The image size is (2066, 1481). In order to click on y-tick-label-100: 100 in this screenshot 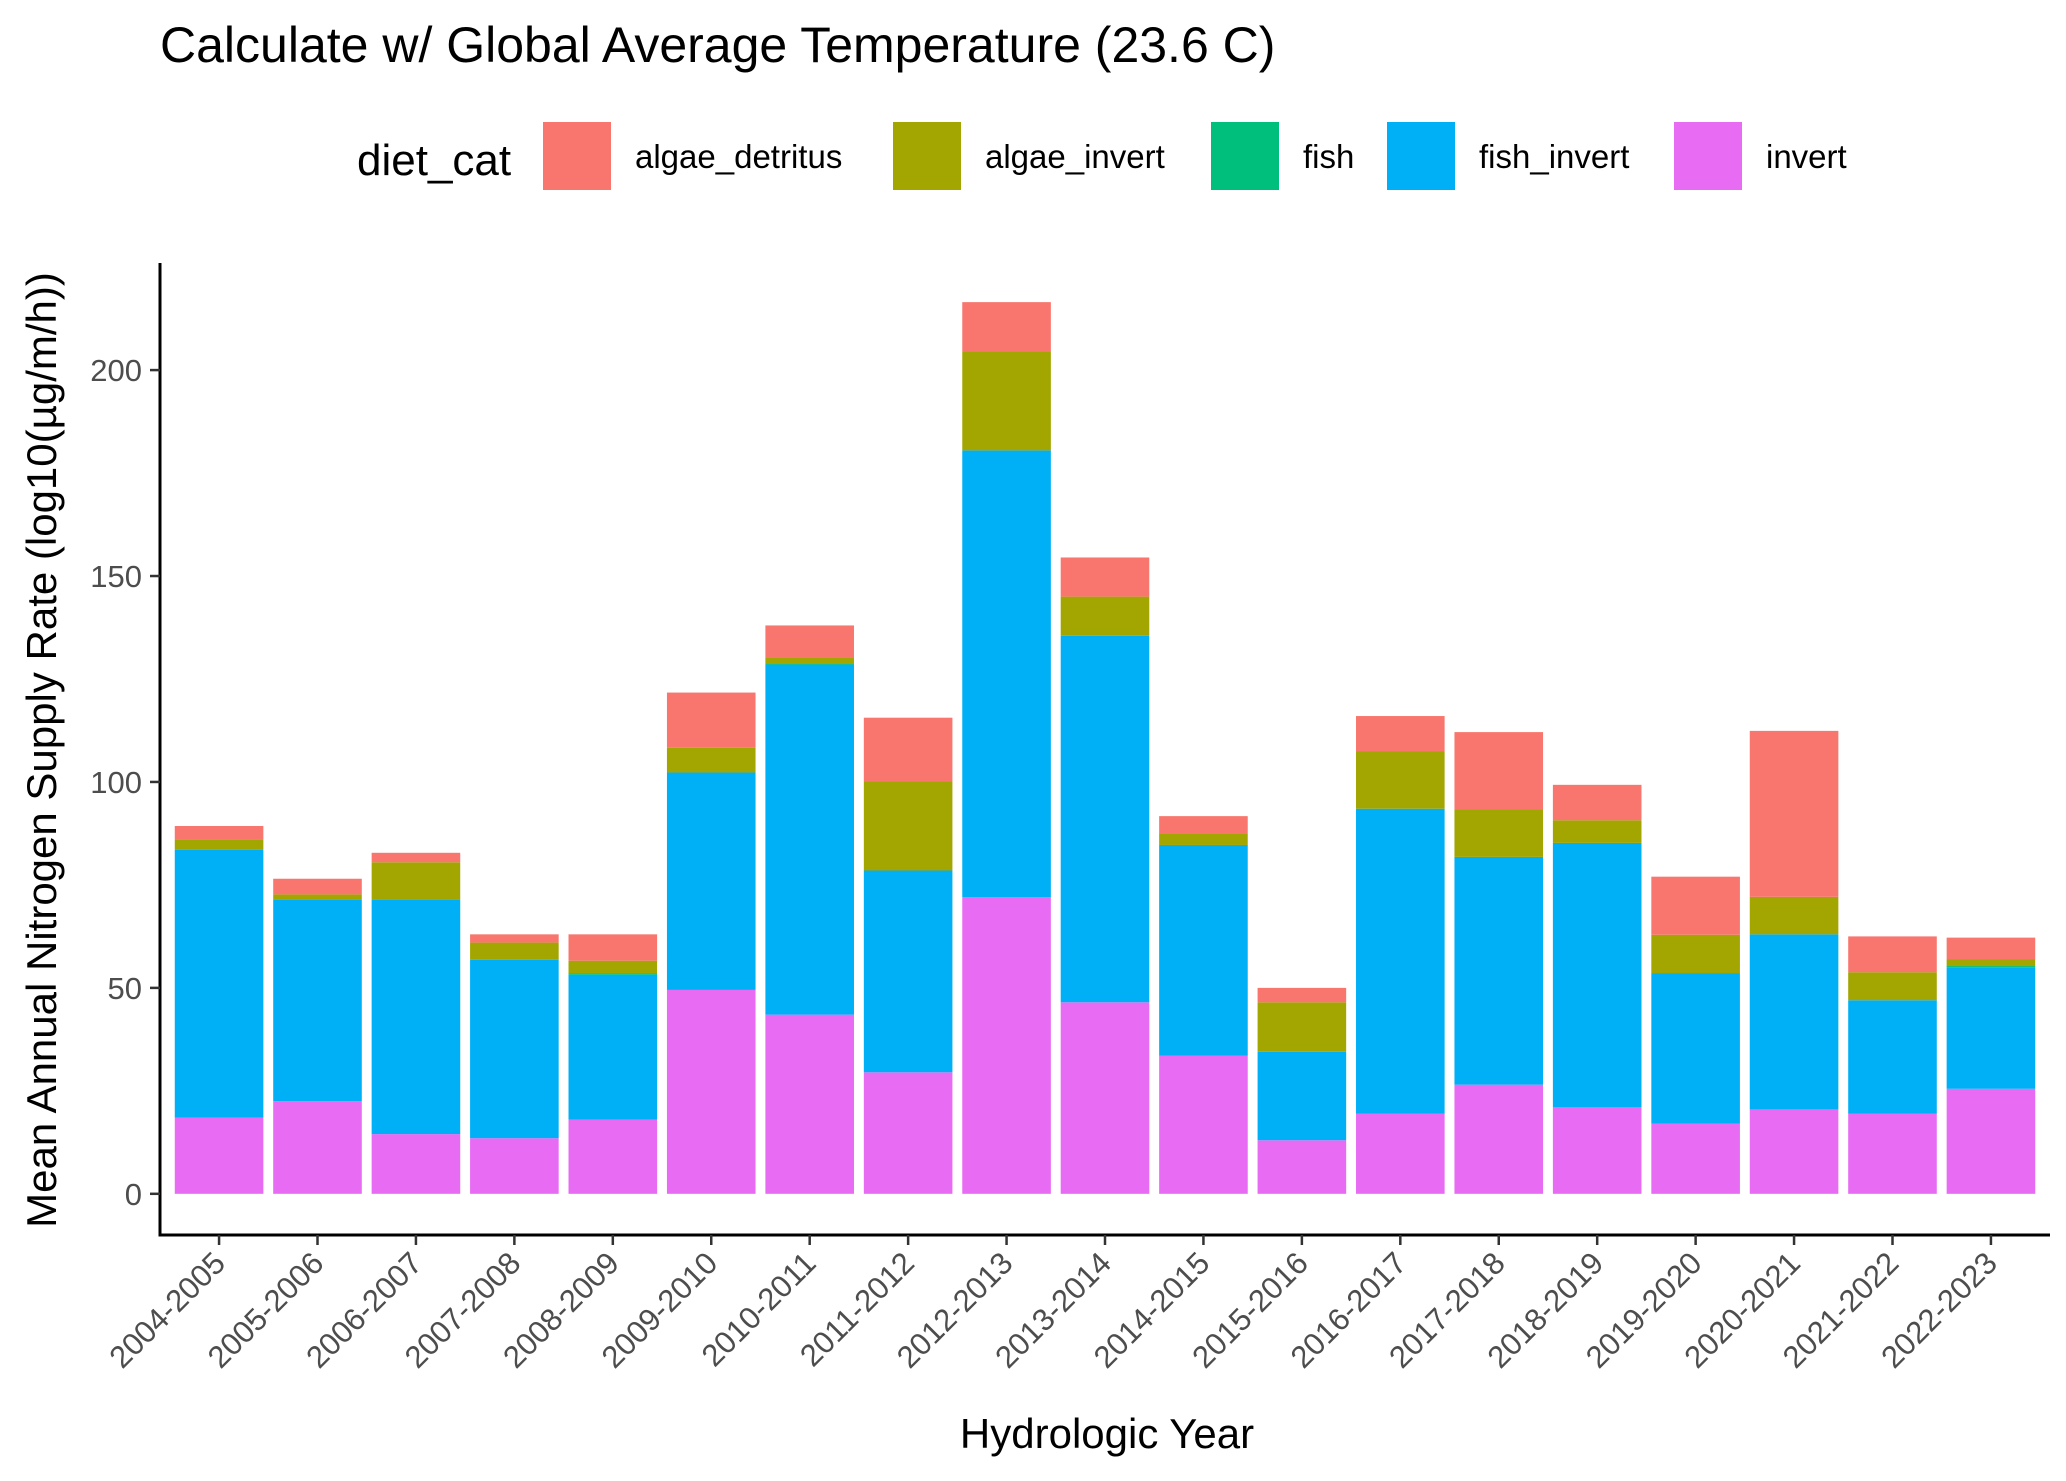, I will do `click(116, 782)`.